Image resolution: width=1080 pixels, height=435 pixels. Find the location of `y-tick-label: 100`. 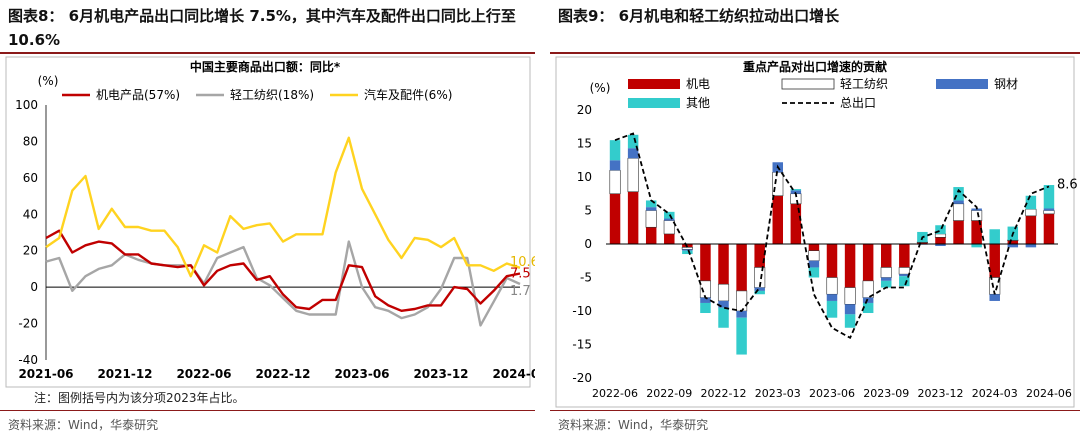

y-tick-label: 100 is located at coordinates (26, 105).